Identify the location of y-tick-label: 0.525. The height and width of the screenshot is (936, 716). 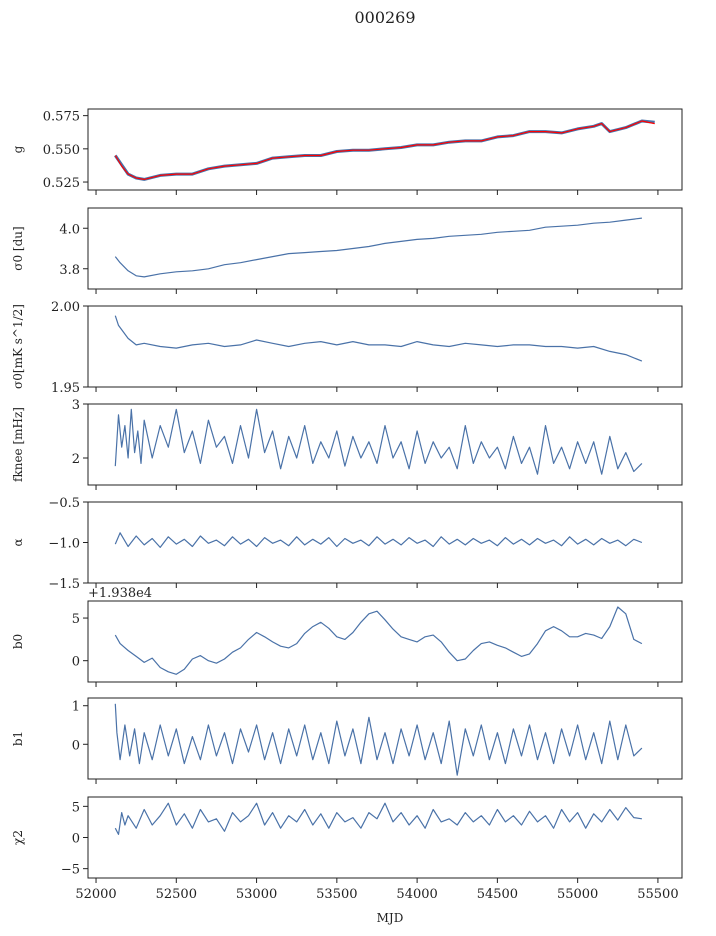
(61, 183).